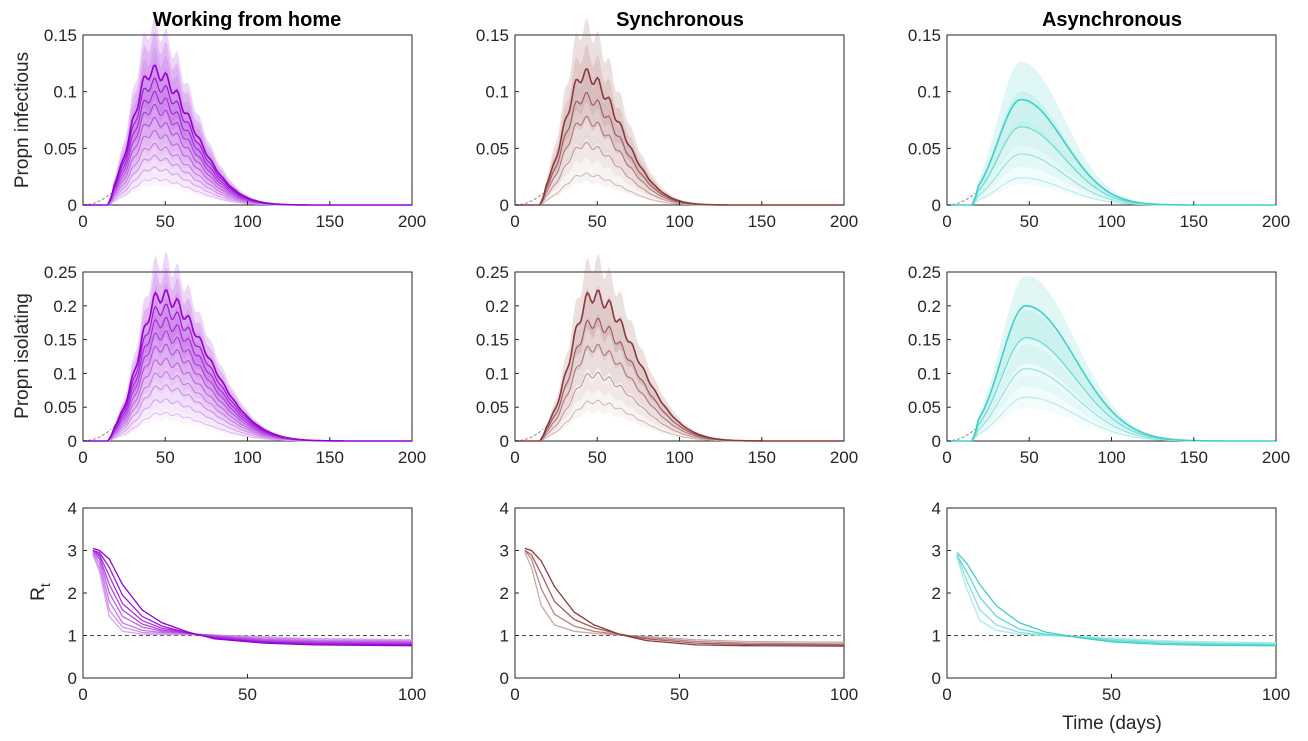 The image size is (1308, 741). I want to click on y-tick-label: 0.2, so click(929, 306).